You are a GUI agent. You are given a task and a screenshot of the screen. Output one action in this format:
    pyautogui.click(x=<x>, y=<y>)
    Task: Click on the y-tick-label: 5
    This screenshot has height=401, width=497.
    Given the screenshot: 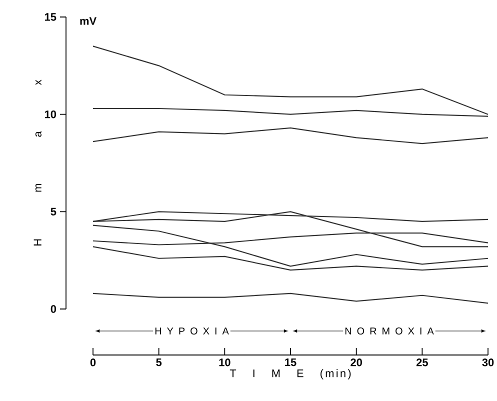 What is the action you would take?
    pyautogui.click(x=53, y=212)
    